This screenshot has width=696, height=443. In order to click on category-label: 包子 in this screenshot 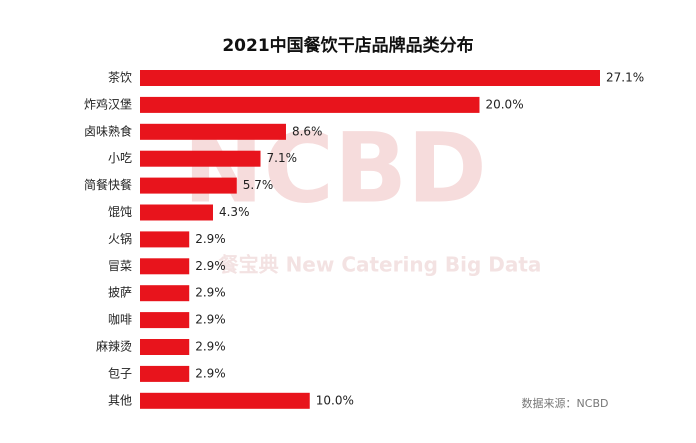, I will do `click(120, 373)`.